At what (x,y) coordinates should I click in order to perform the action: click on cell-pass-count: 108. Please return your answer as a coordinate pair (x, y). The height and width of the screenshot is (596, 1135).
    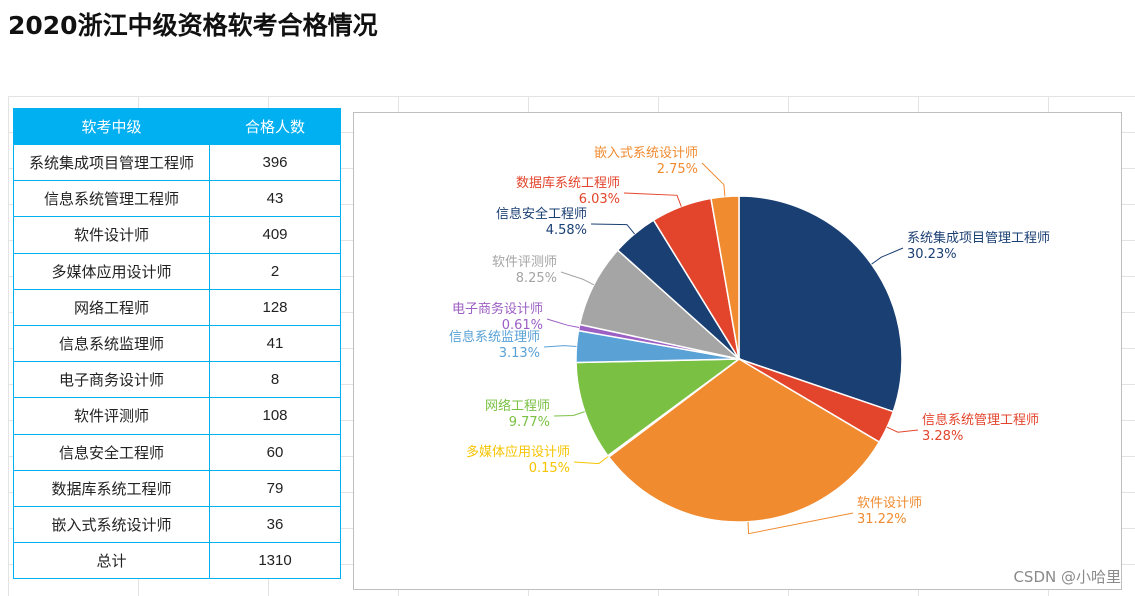
    Looking at the image, I should click on (275, 416).